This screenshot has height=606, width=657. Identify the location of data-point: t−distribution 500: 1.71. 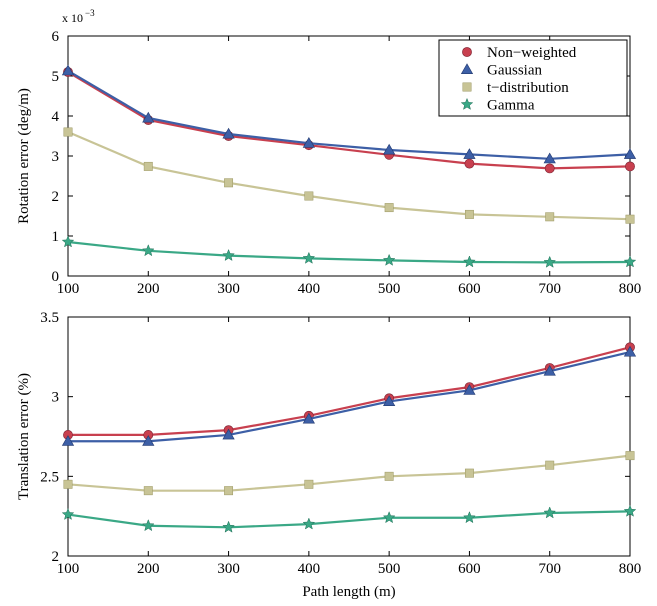
(389, 208).